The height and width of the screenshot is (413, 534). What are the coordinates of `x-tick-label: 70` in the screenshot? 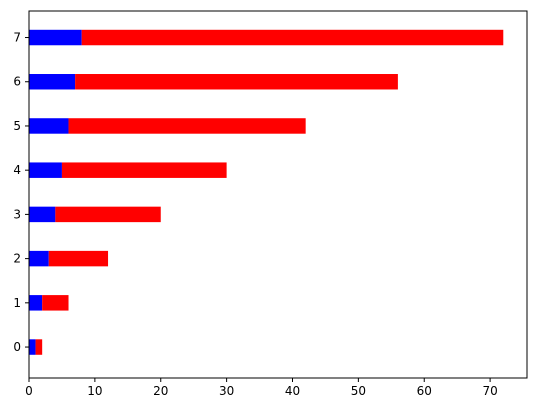 It's located at (489, 391).